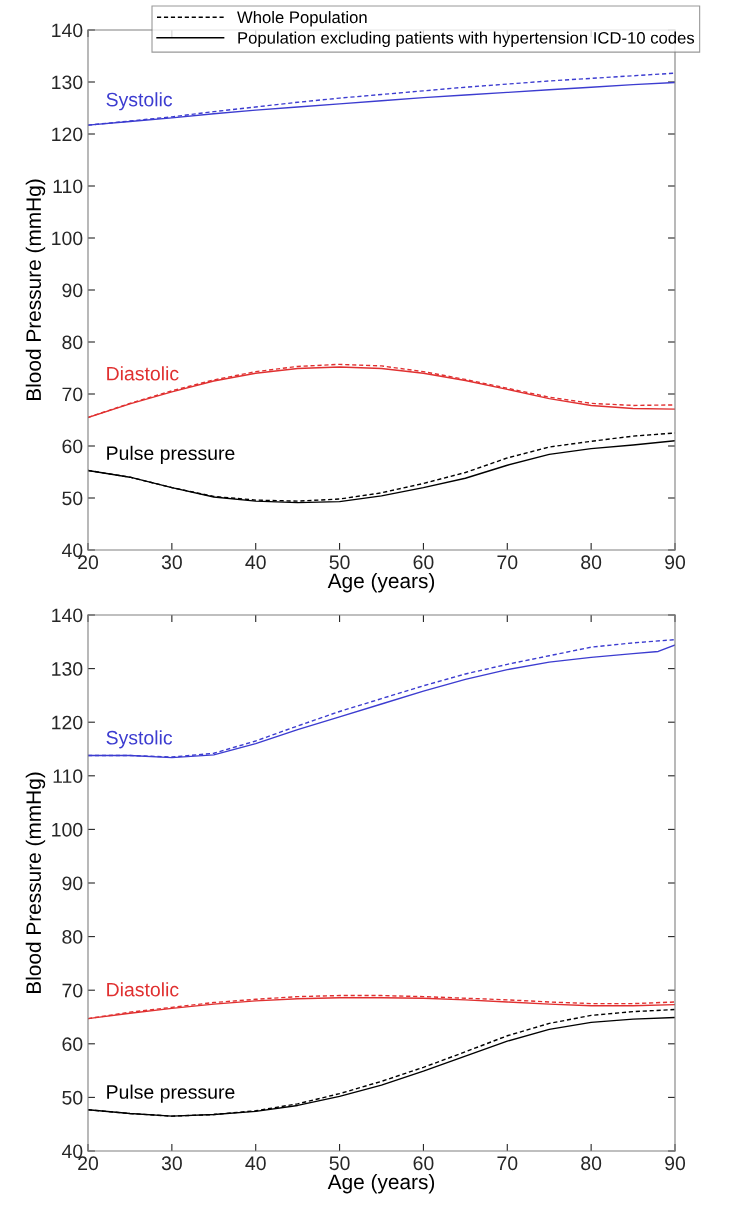 This screenshot has width=730, height=1212. What do you see at coordinates (466, 39) in the screenshot?
I see `legend-label: Population excluding patients with hypertension ICD-10 codes` at bounding box center [466, 39].